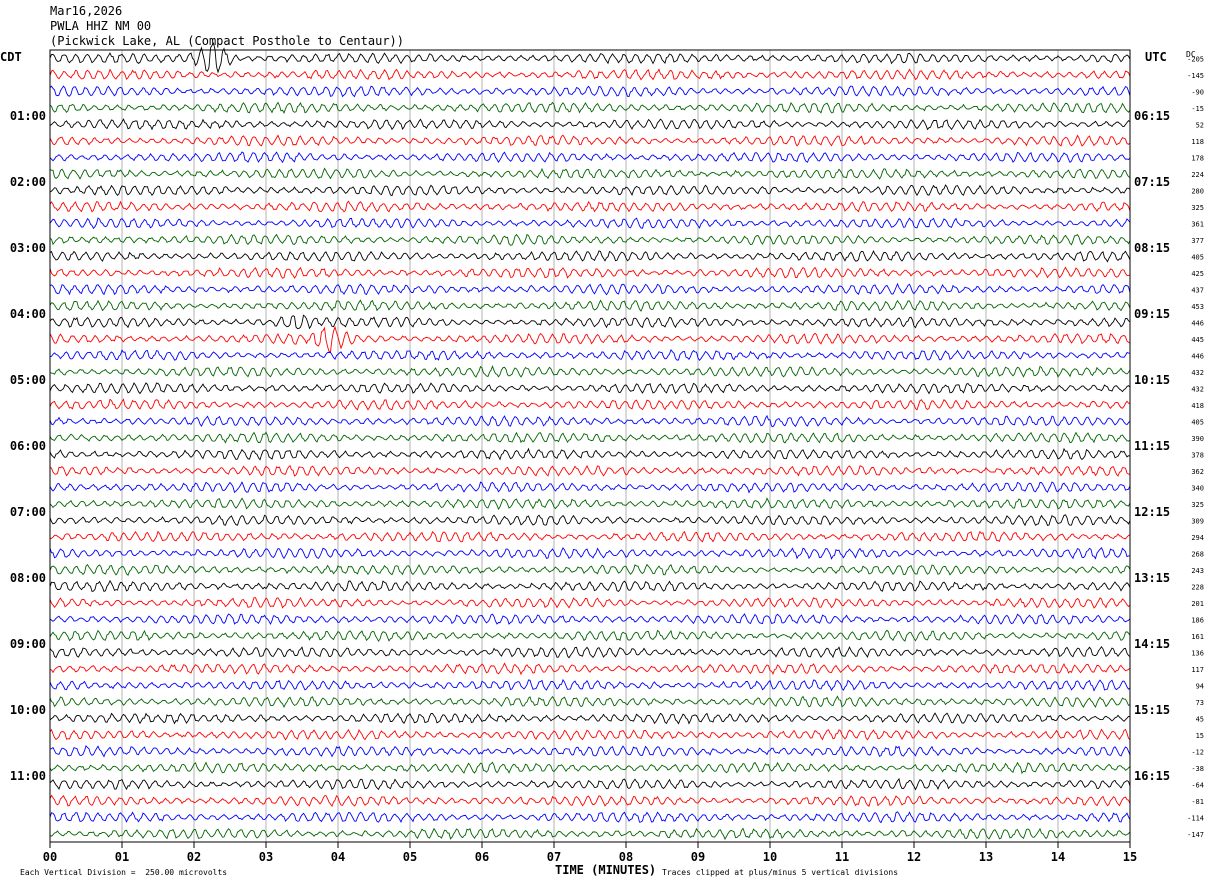 This screenshot has width=1210, height=886. What do you see at coordinates (1197, 587) in the screenshot?
I see `dc-offset-label: 228` at bounding box center [1197, 587].